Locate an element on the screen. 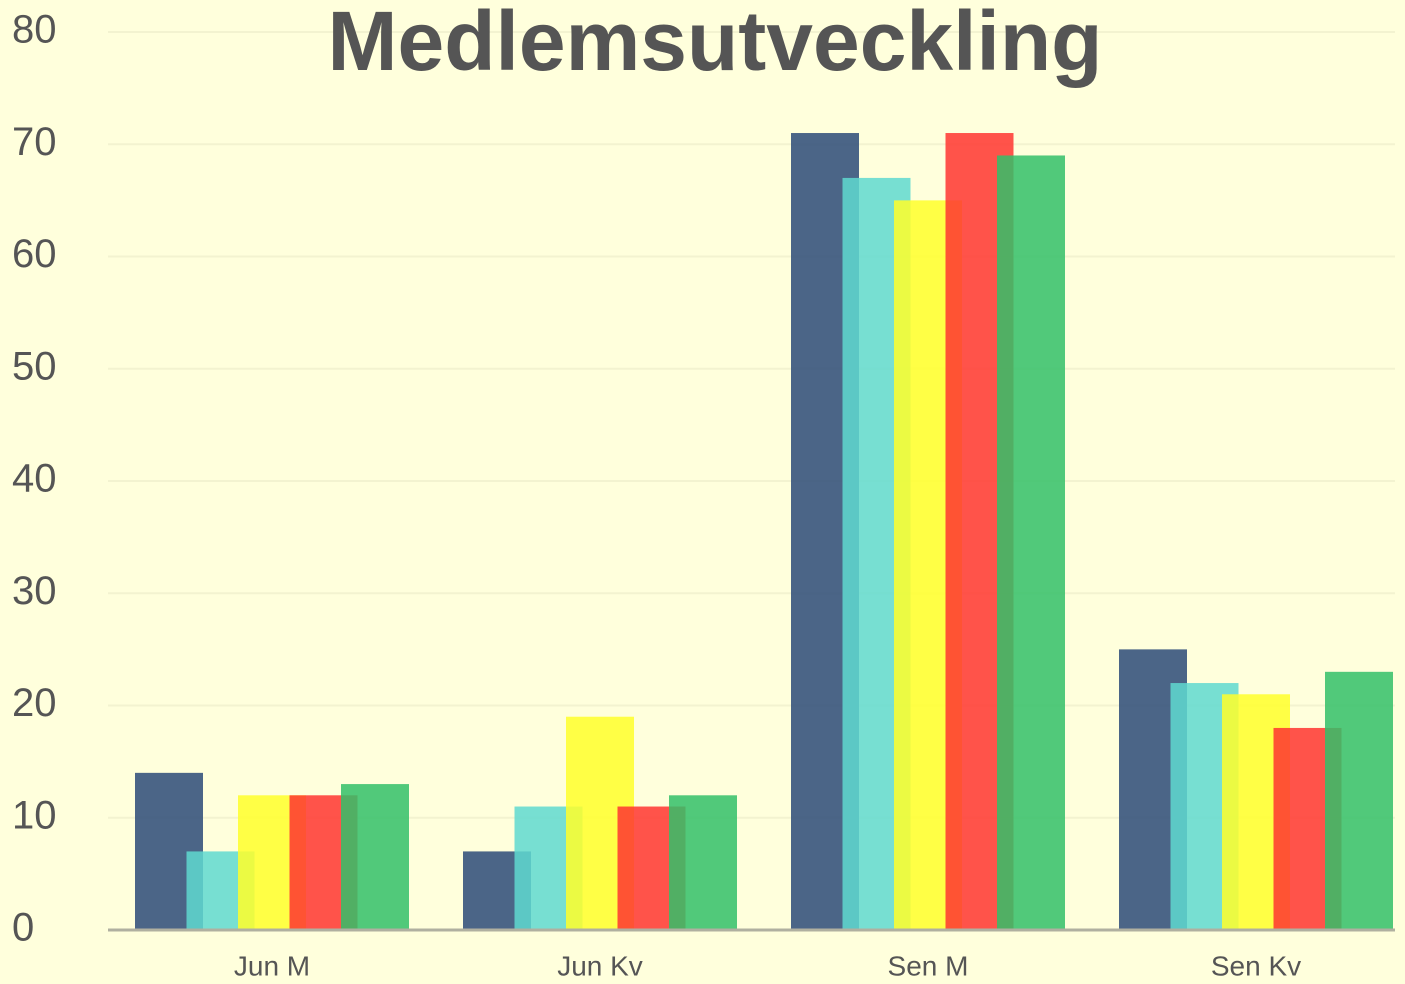  chart-title: Medlemsutveckling is located at coordinates (715, 44).